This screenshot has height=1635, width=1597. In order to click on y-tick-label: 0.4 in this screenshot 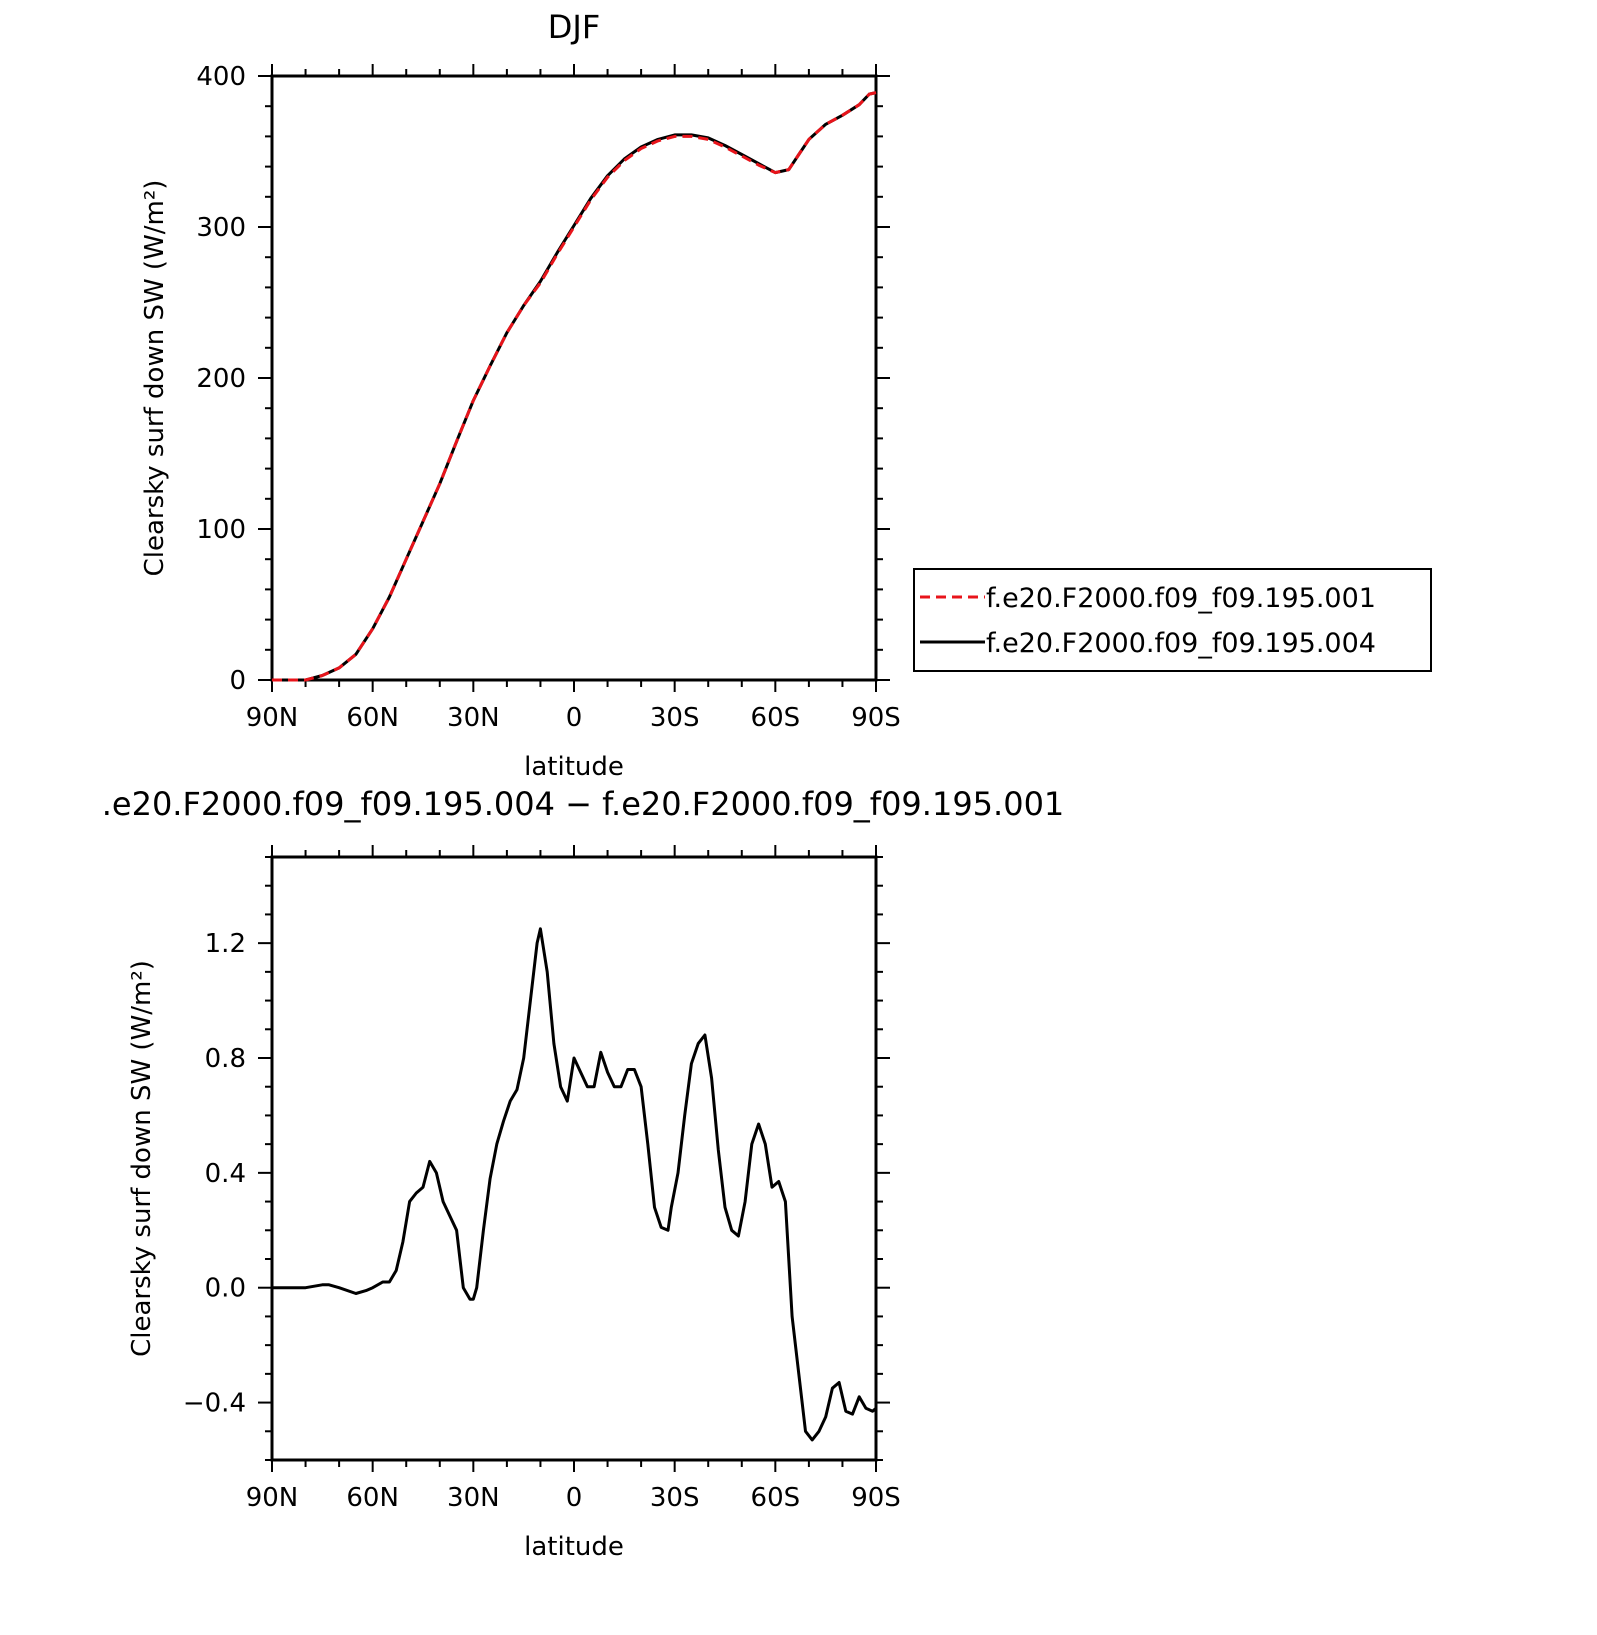, I will do `click(225, 1174)`.